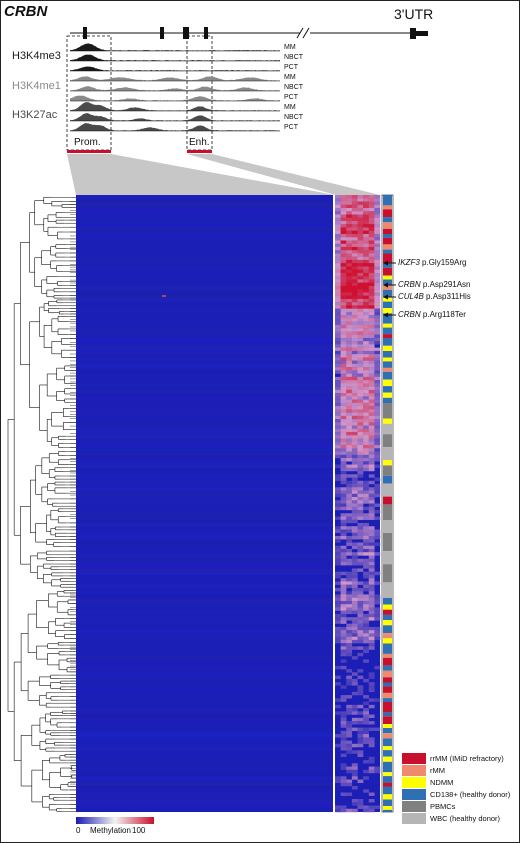 The image size is (520, 843). I want to click on promoter-bar, so click(89, 151).